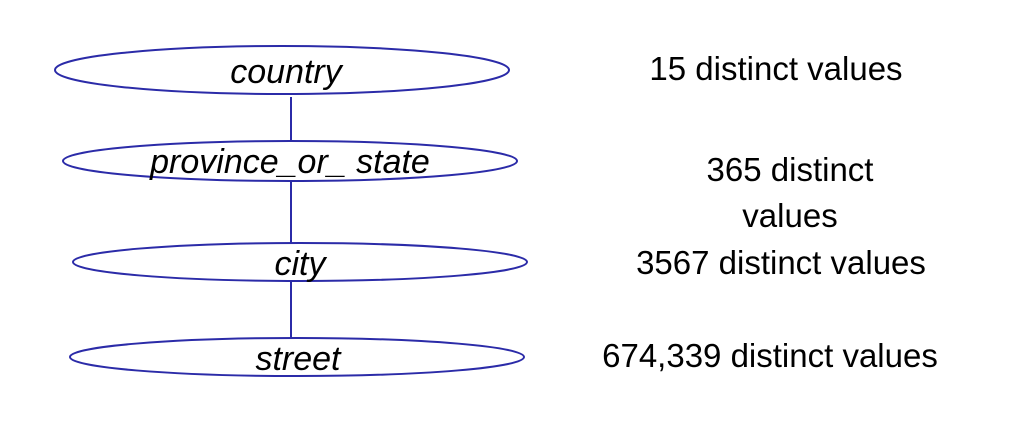 The height and width of the screenshot is (444, 1026). Describe the element at coordinates (286, 72) in the screenshot. I see `level-label-country: country` at that location.